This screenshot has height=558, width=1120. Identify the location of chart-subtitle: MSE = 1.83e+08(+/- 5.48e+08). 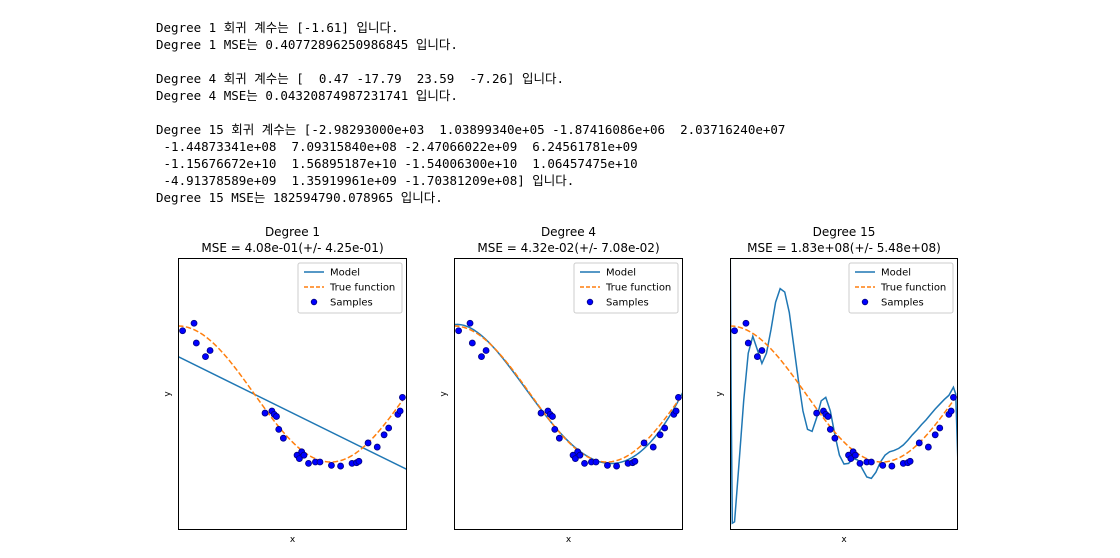
(844, 248).